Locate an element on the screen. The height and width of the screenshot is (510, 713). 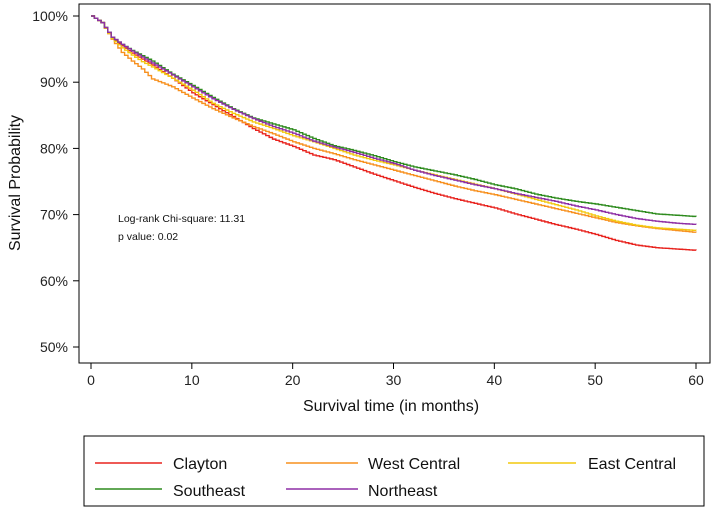
legend-box is located at coordinates (394, 471).